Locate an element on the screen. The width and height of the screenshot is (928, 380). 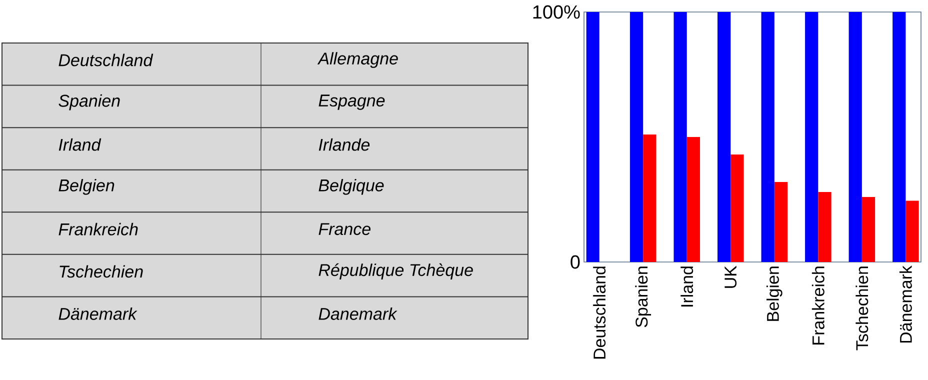
x-tick-label: UK is located at coordinates (730, 277).